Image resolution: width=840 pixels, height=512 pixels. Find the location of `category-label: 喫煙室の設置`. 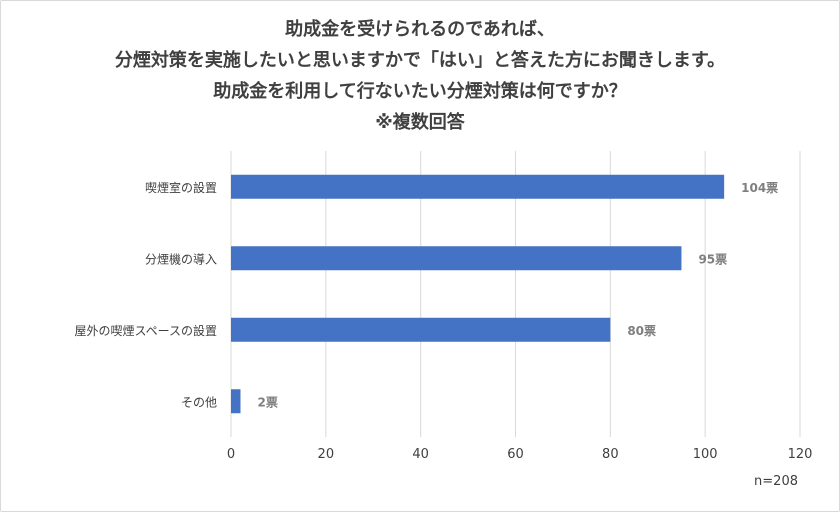

category-label: 喫煙室の設置 is located at coordinates (181, 187).